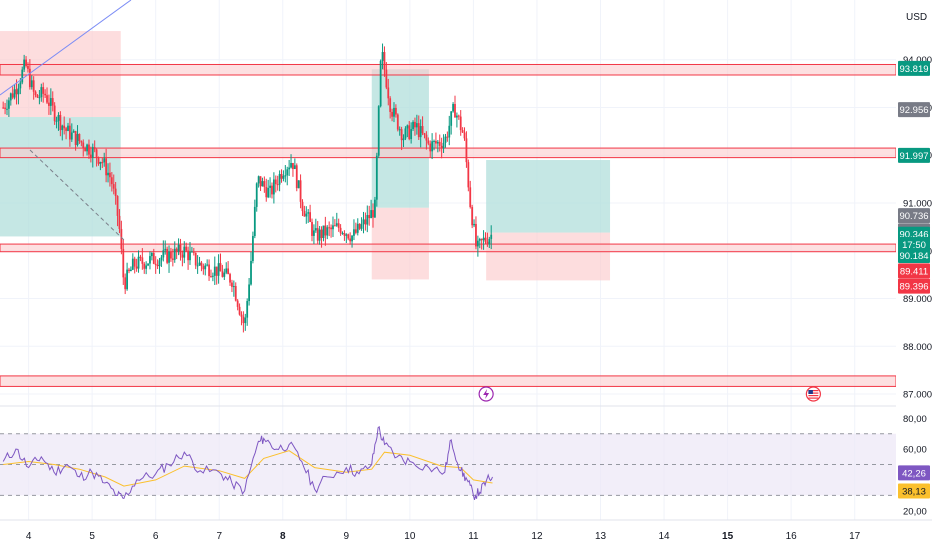 The height and width of the screenshot is (550, 932). I want to click on time-tick-label: 5, so click(92, 536).